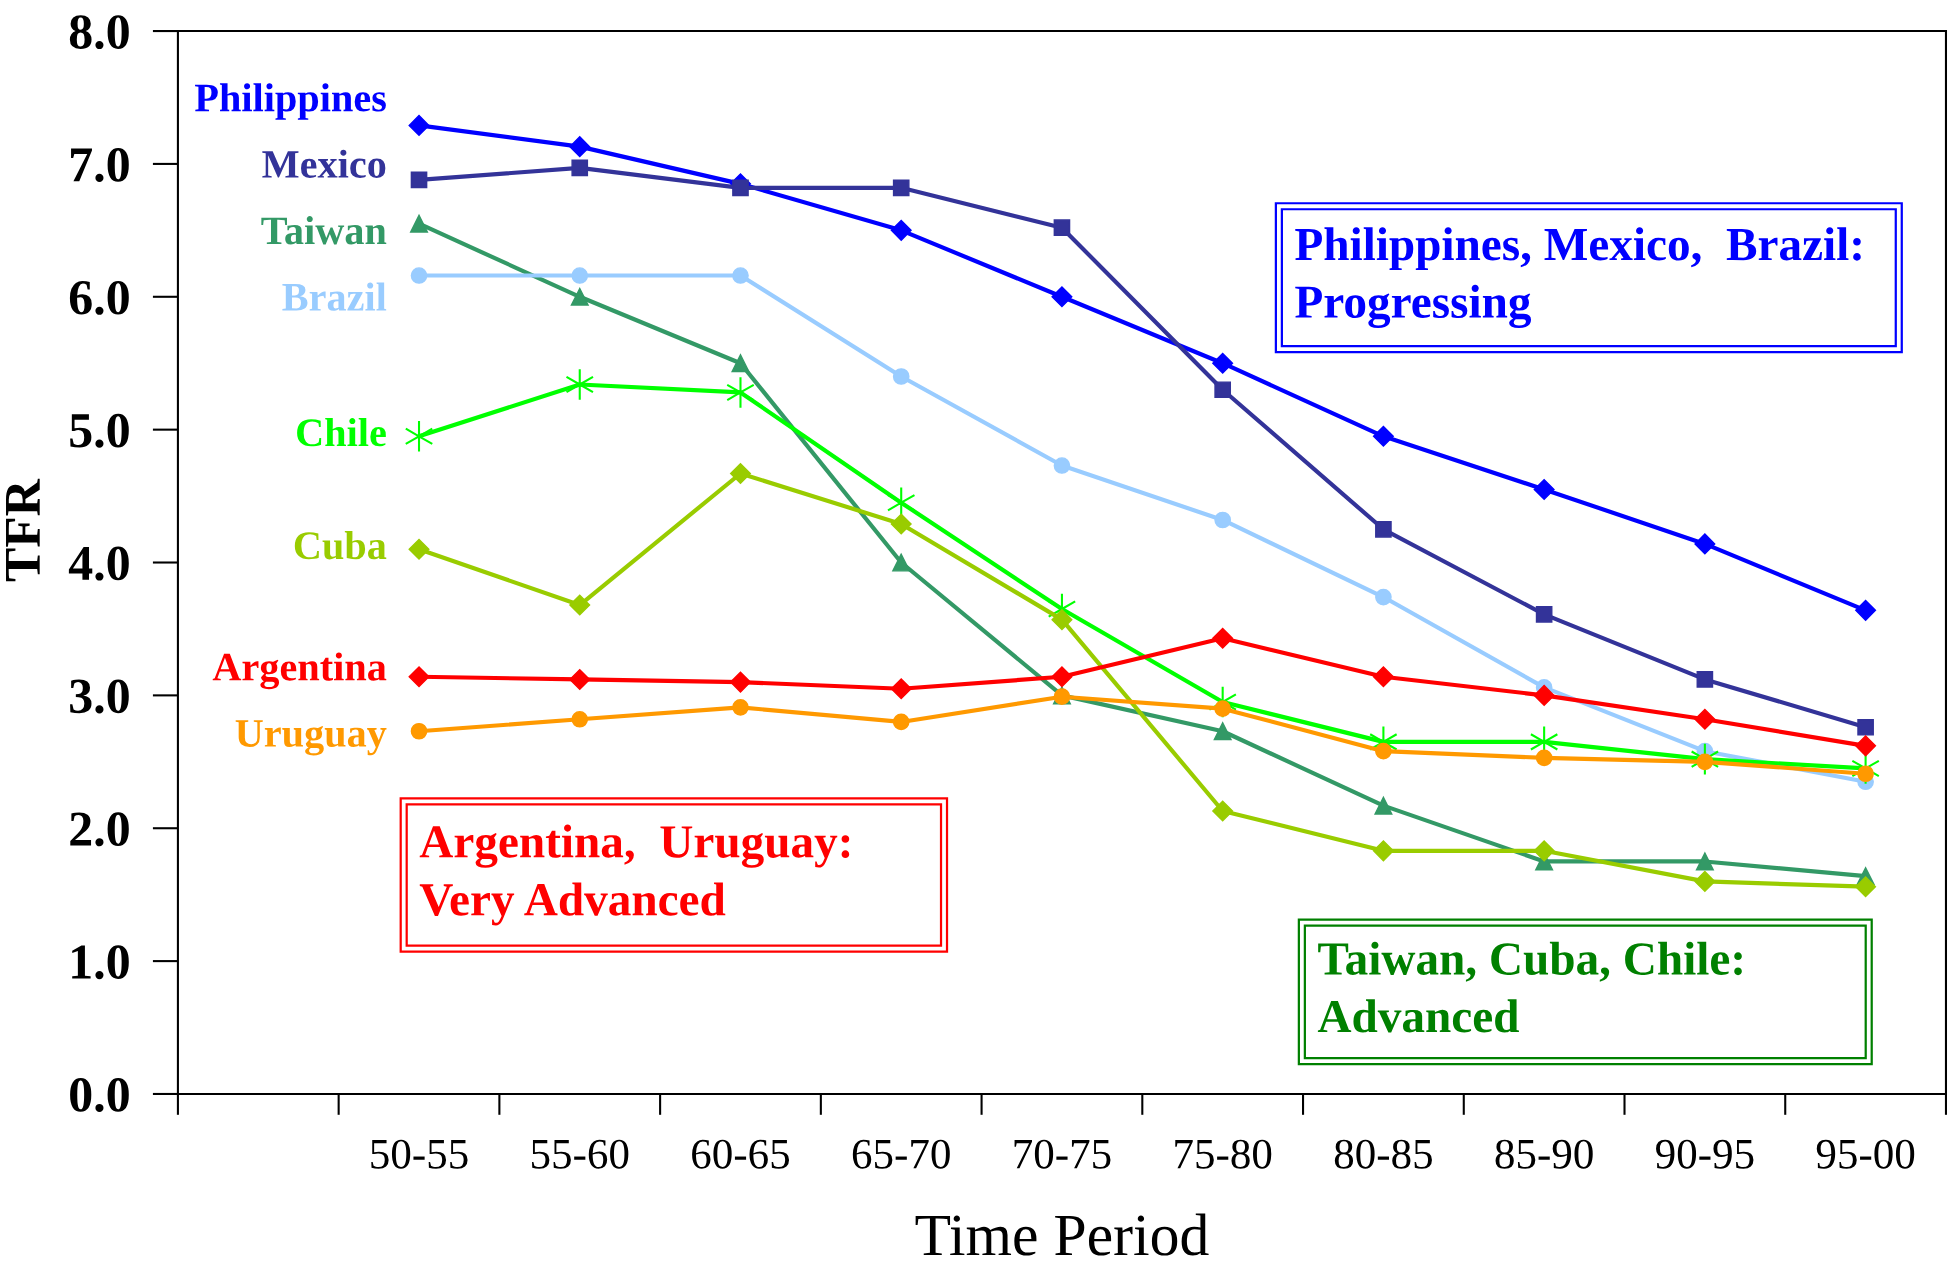  I want to click on x-tick-label: 55-60, so click(580, 1154).